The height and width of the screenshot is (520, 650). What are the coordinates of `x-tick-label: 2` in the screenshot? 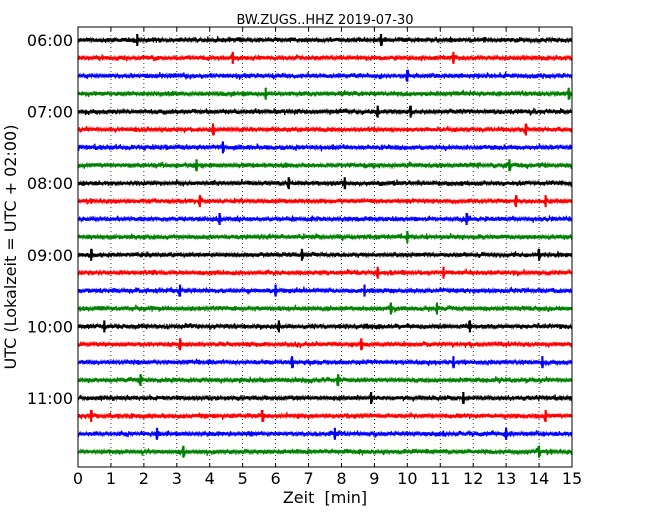 It's located at (144, 478).